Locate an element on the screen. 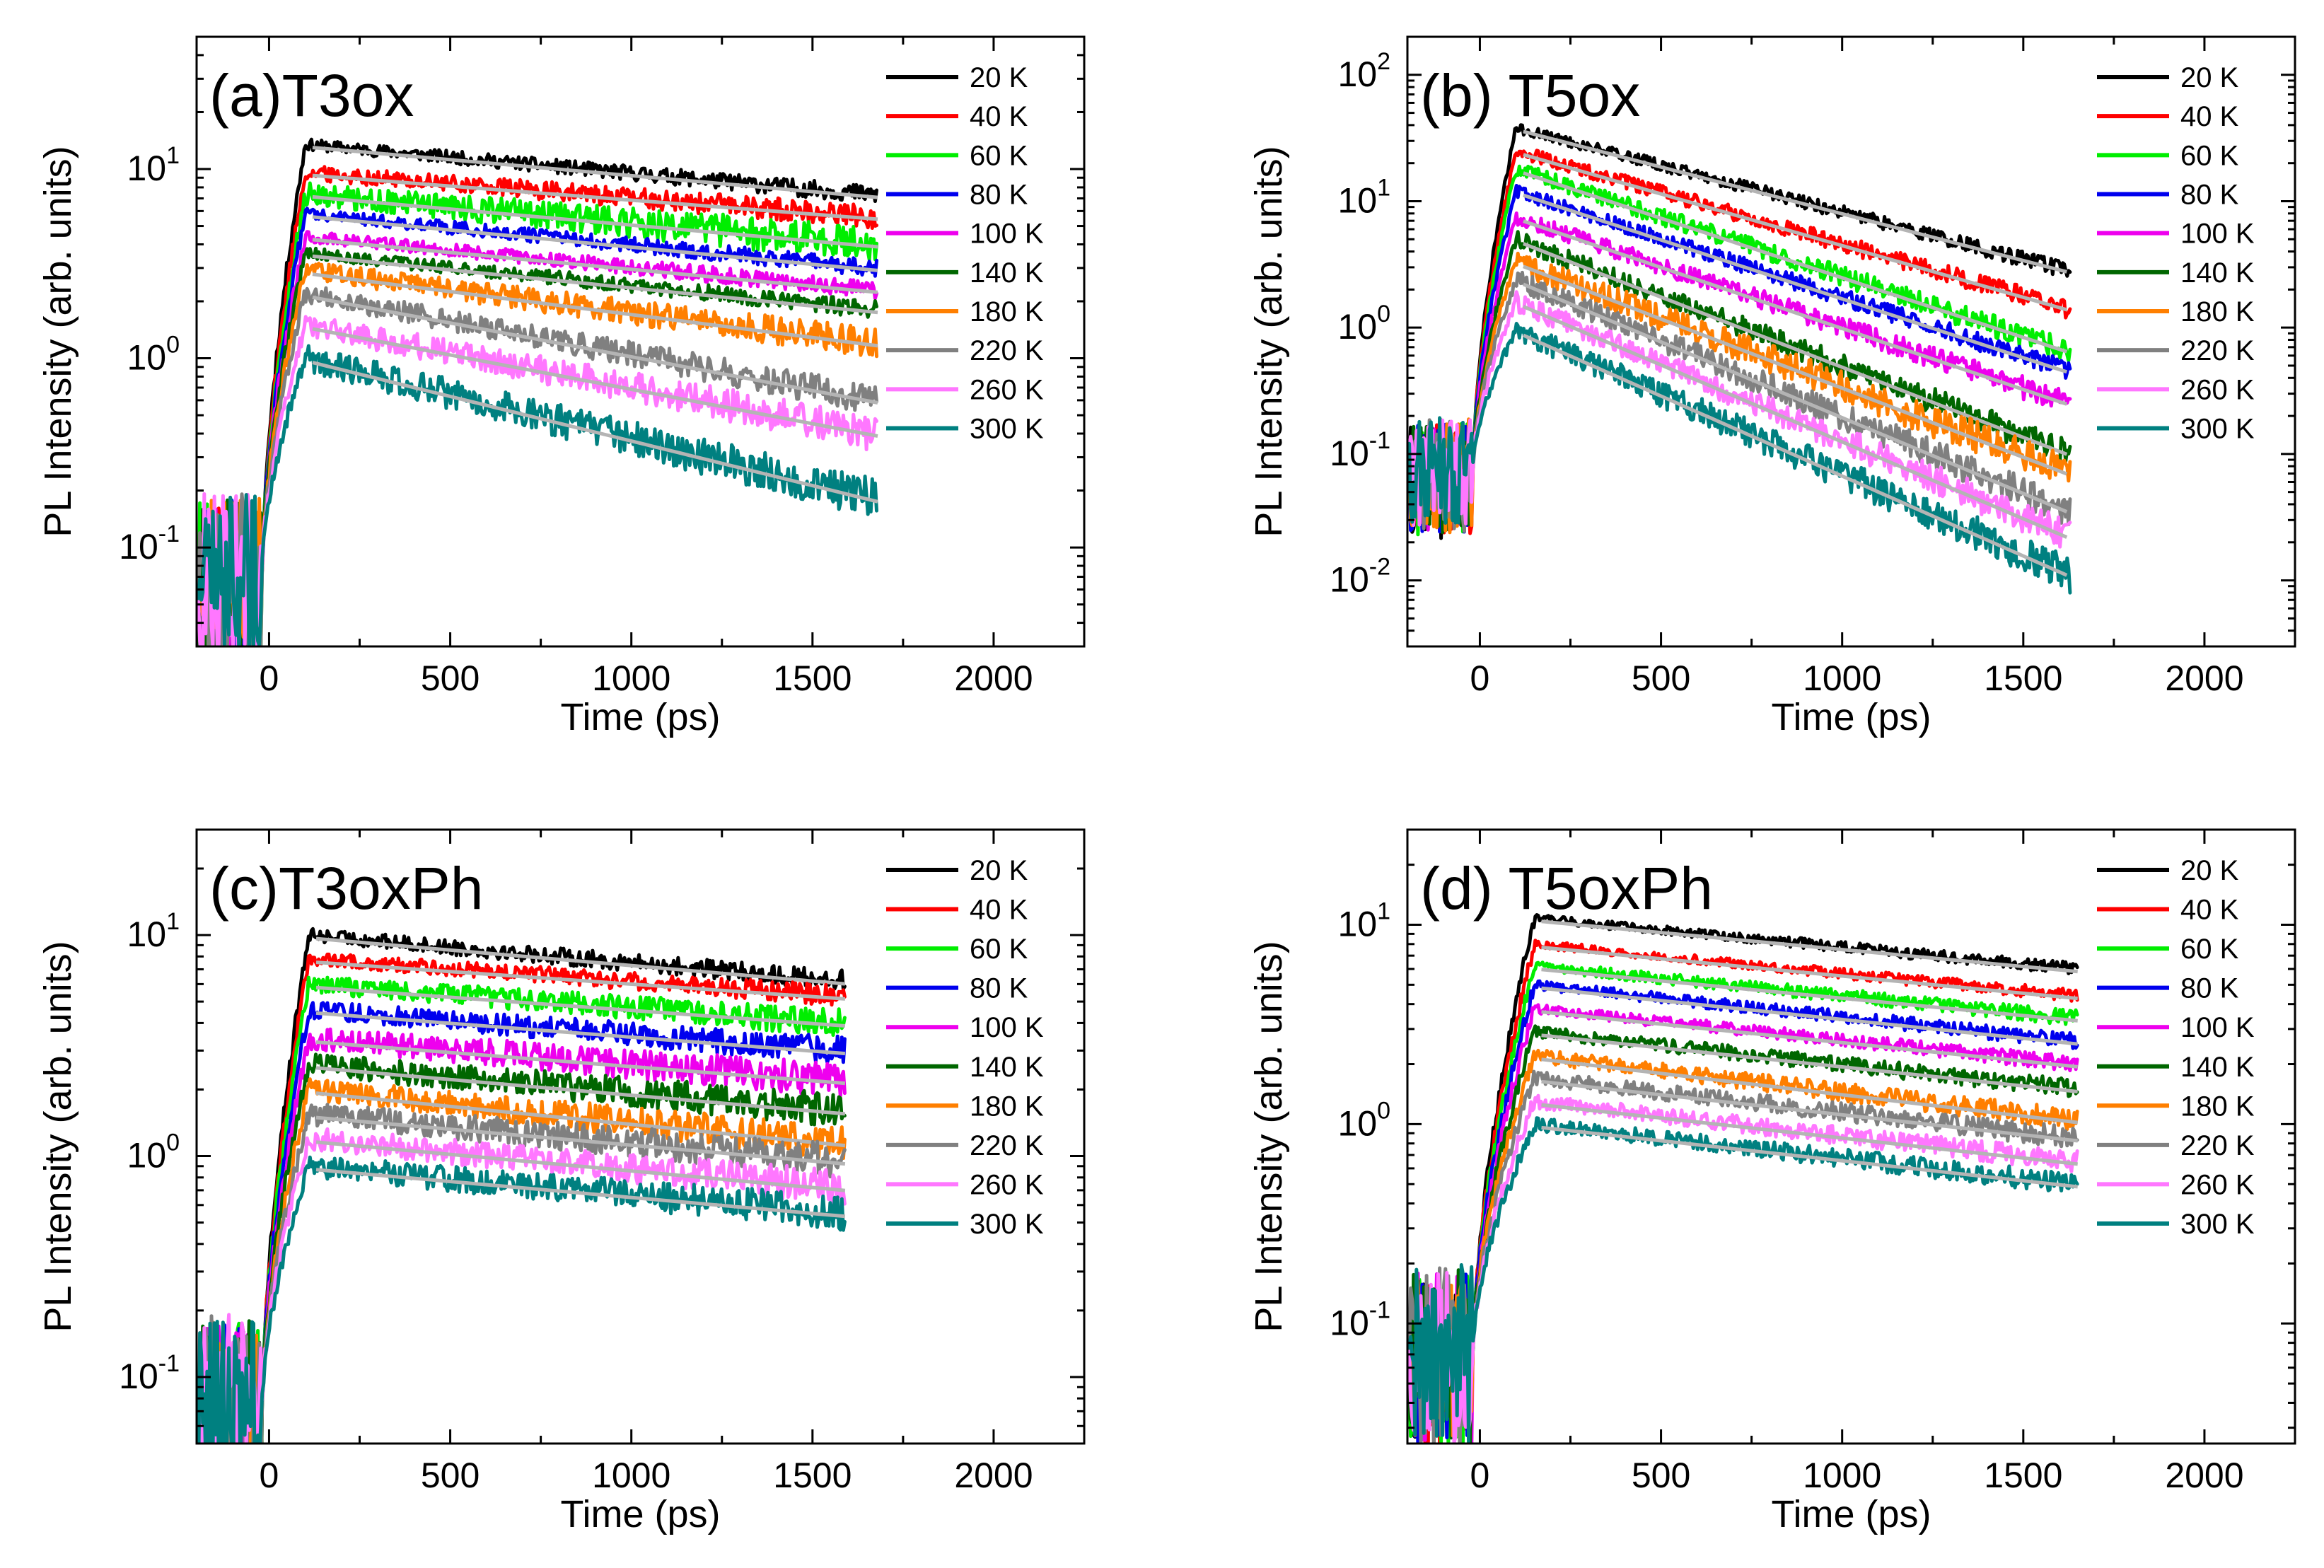 This screenshot has width=2324, height=1568. legend-label: 260 K is located at coordinates (2217, 1184).